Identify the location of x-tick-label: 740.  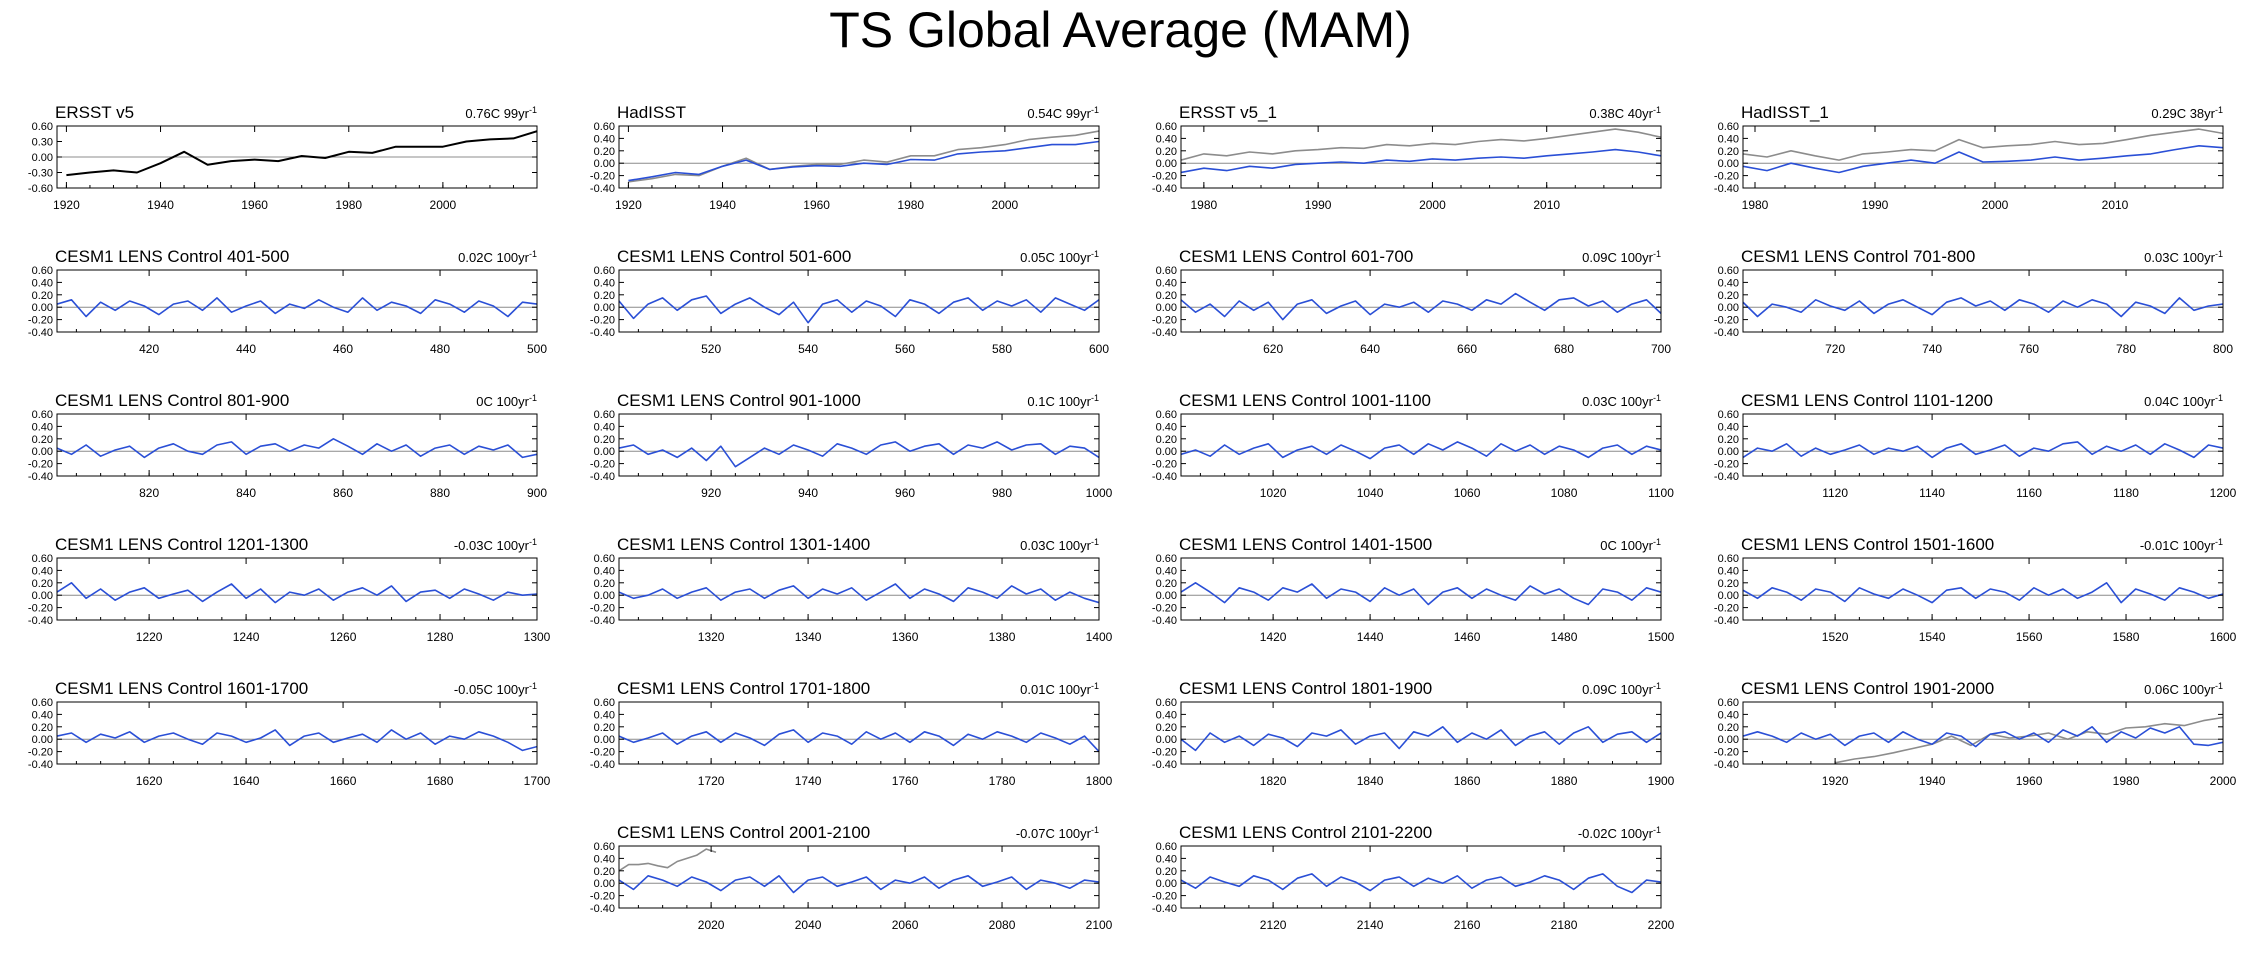
(1932, 349).